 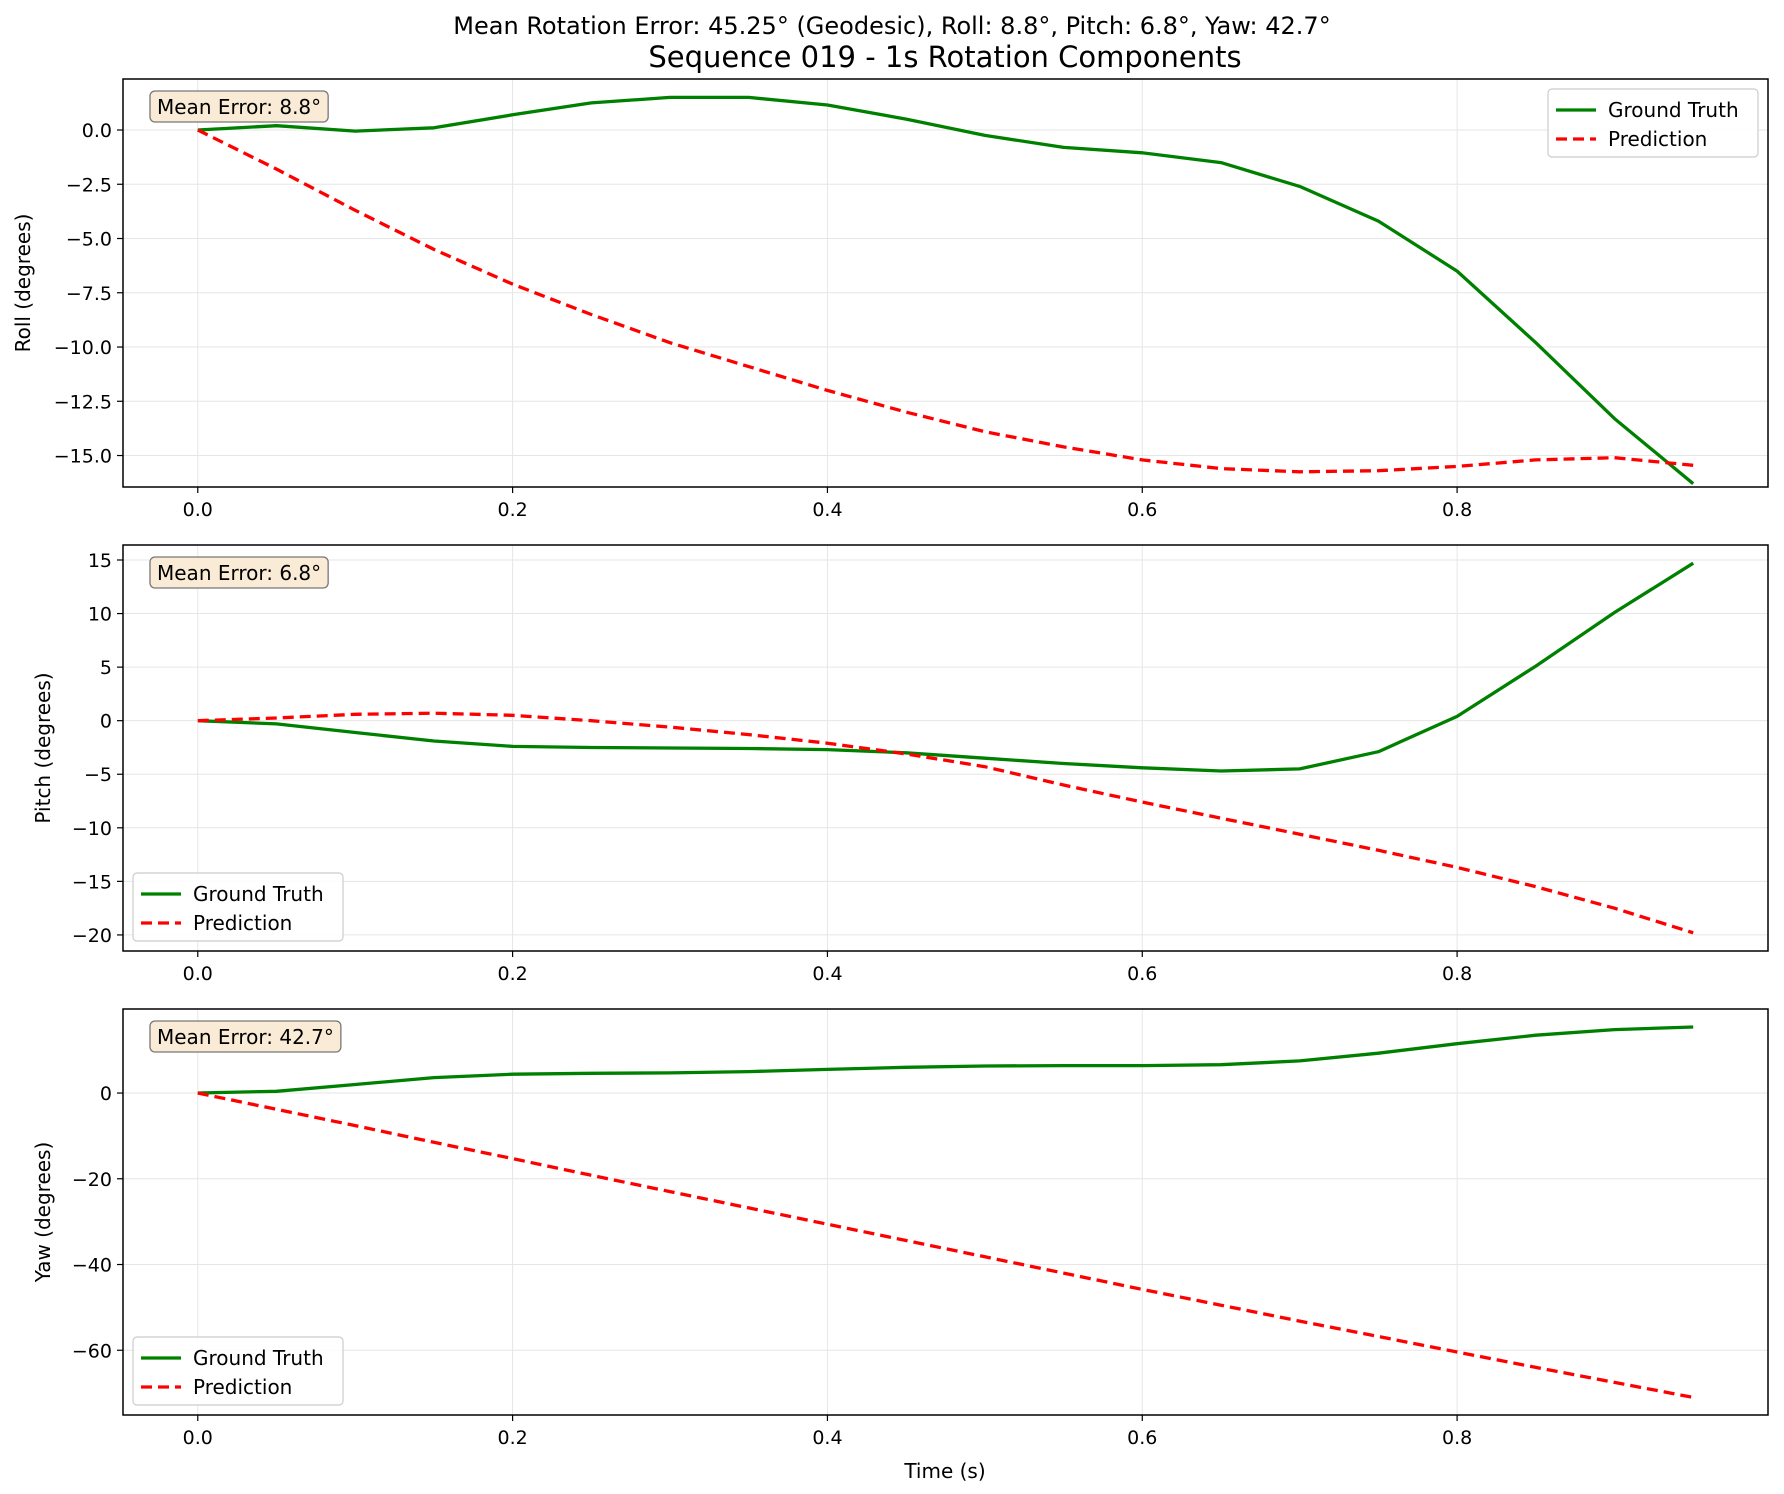 What do you see at coordinates (23, 283) in the screenshot?
I see `roll-y-axis-label: Roll (degrees)` at bounding box center [23, 283].